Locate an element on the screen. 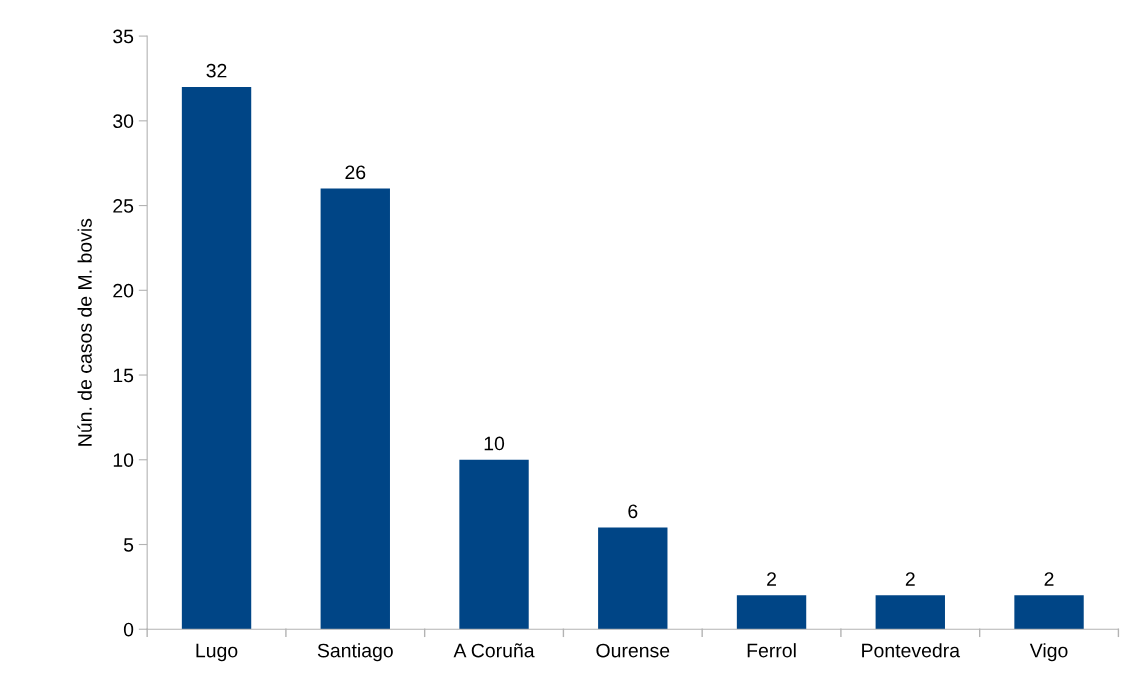 The image size is (1132, 681). x-tick-label: Lugo is located at coordinates (217, 652).